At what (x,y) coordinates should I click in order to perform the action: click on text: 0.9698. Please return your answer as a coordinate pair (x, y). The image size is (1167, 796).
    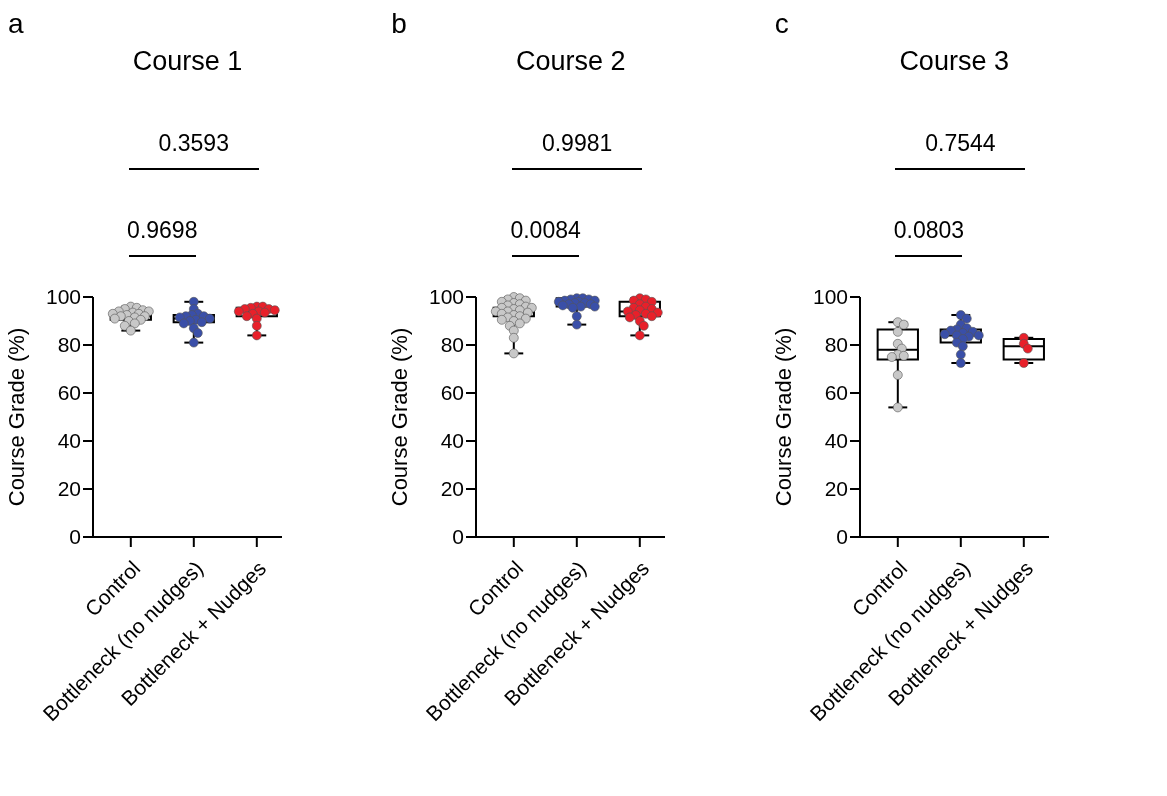
    Looking at the image, I should click on (162, 230).